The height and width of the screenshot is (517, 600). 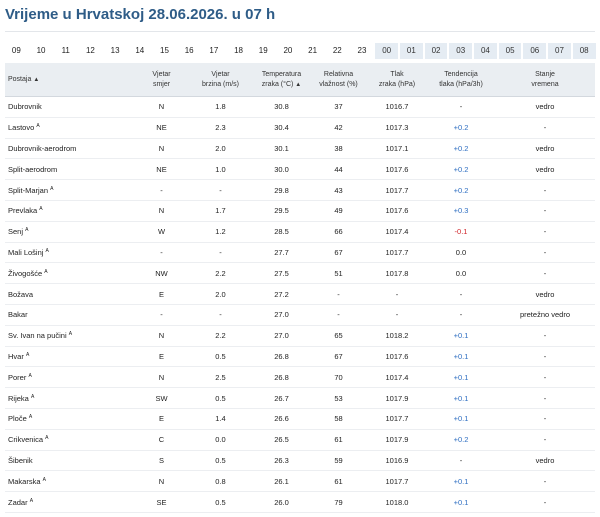 I want to click on station-name: Makarska, so click(x=24, y=481).